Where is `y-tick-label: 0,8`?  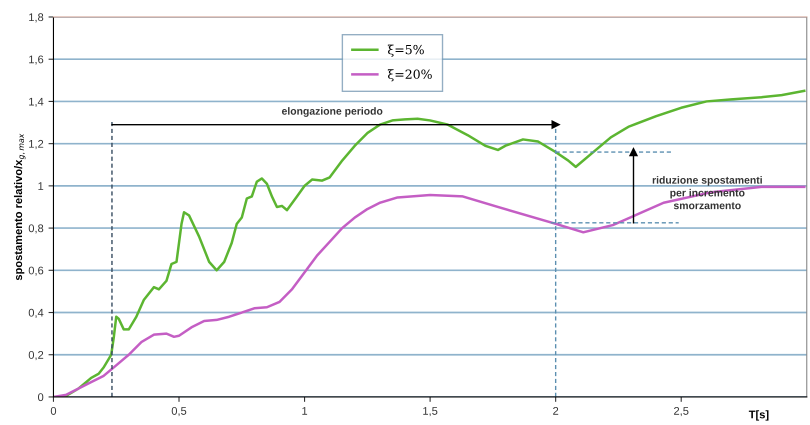
y-tick-label: 0,8 is located at coordinates (36, 229).